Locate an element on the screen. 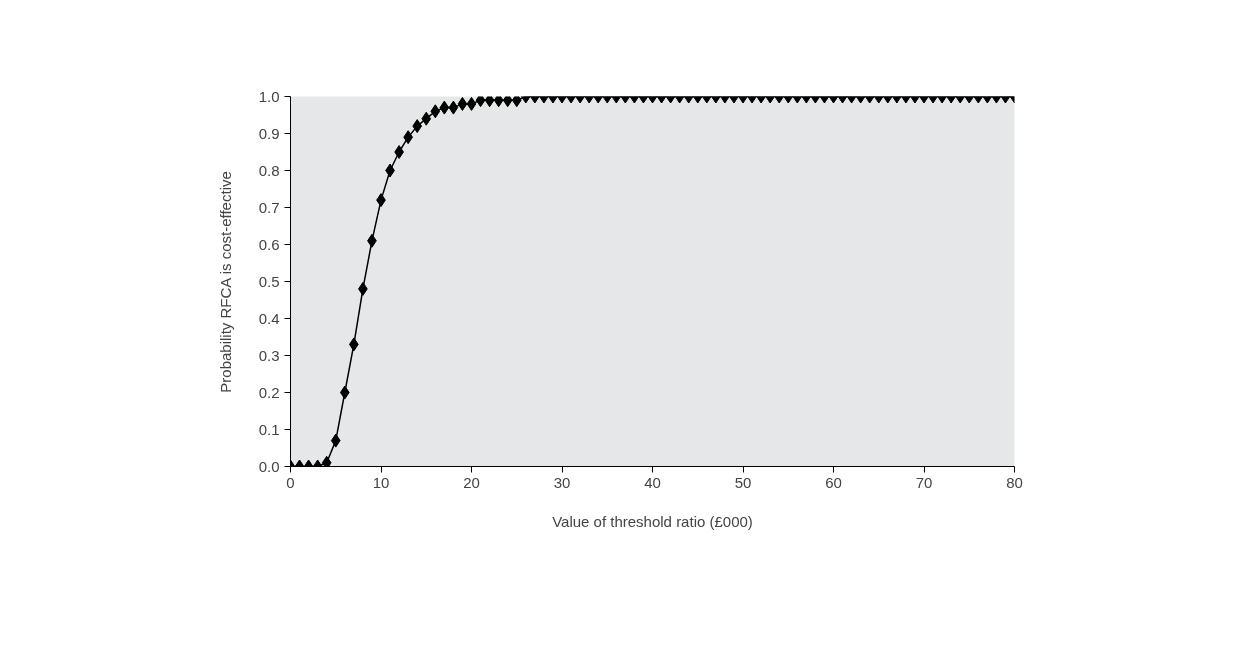  y-axis-title: Probability RFCA is cost-effective is located at coordinates (225, 282).